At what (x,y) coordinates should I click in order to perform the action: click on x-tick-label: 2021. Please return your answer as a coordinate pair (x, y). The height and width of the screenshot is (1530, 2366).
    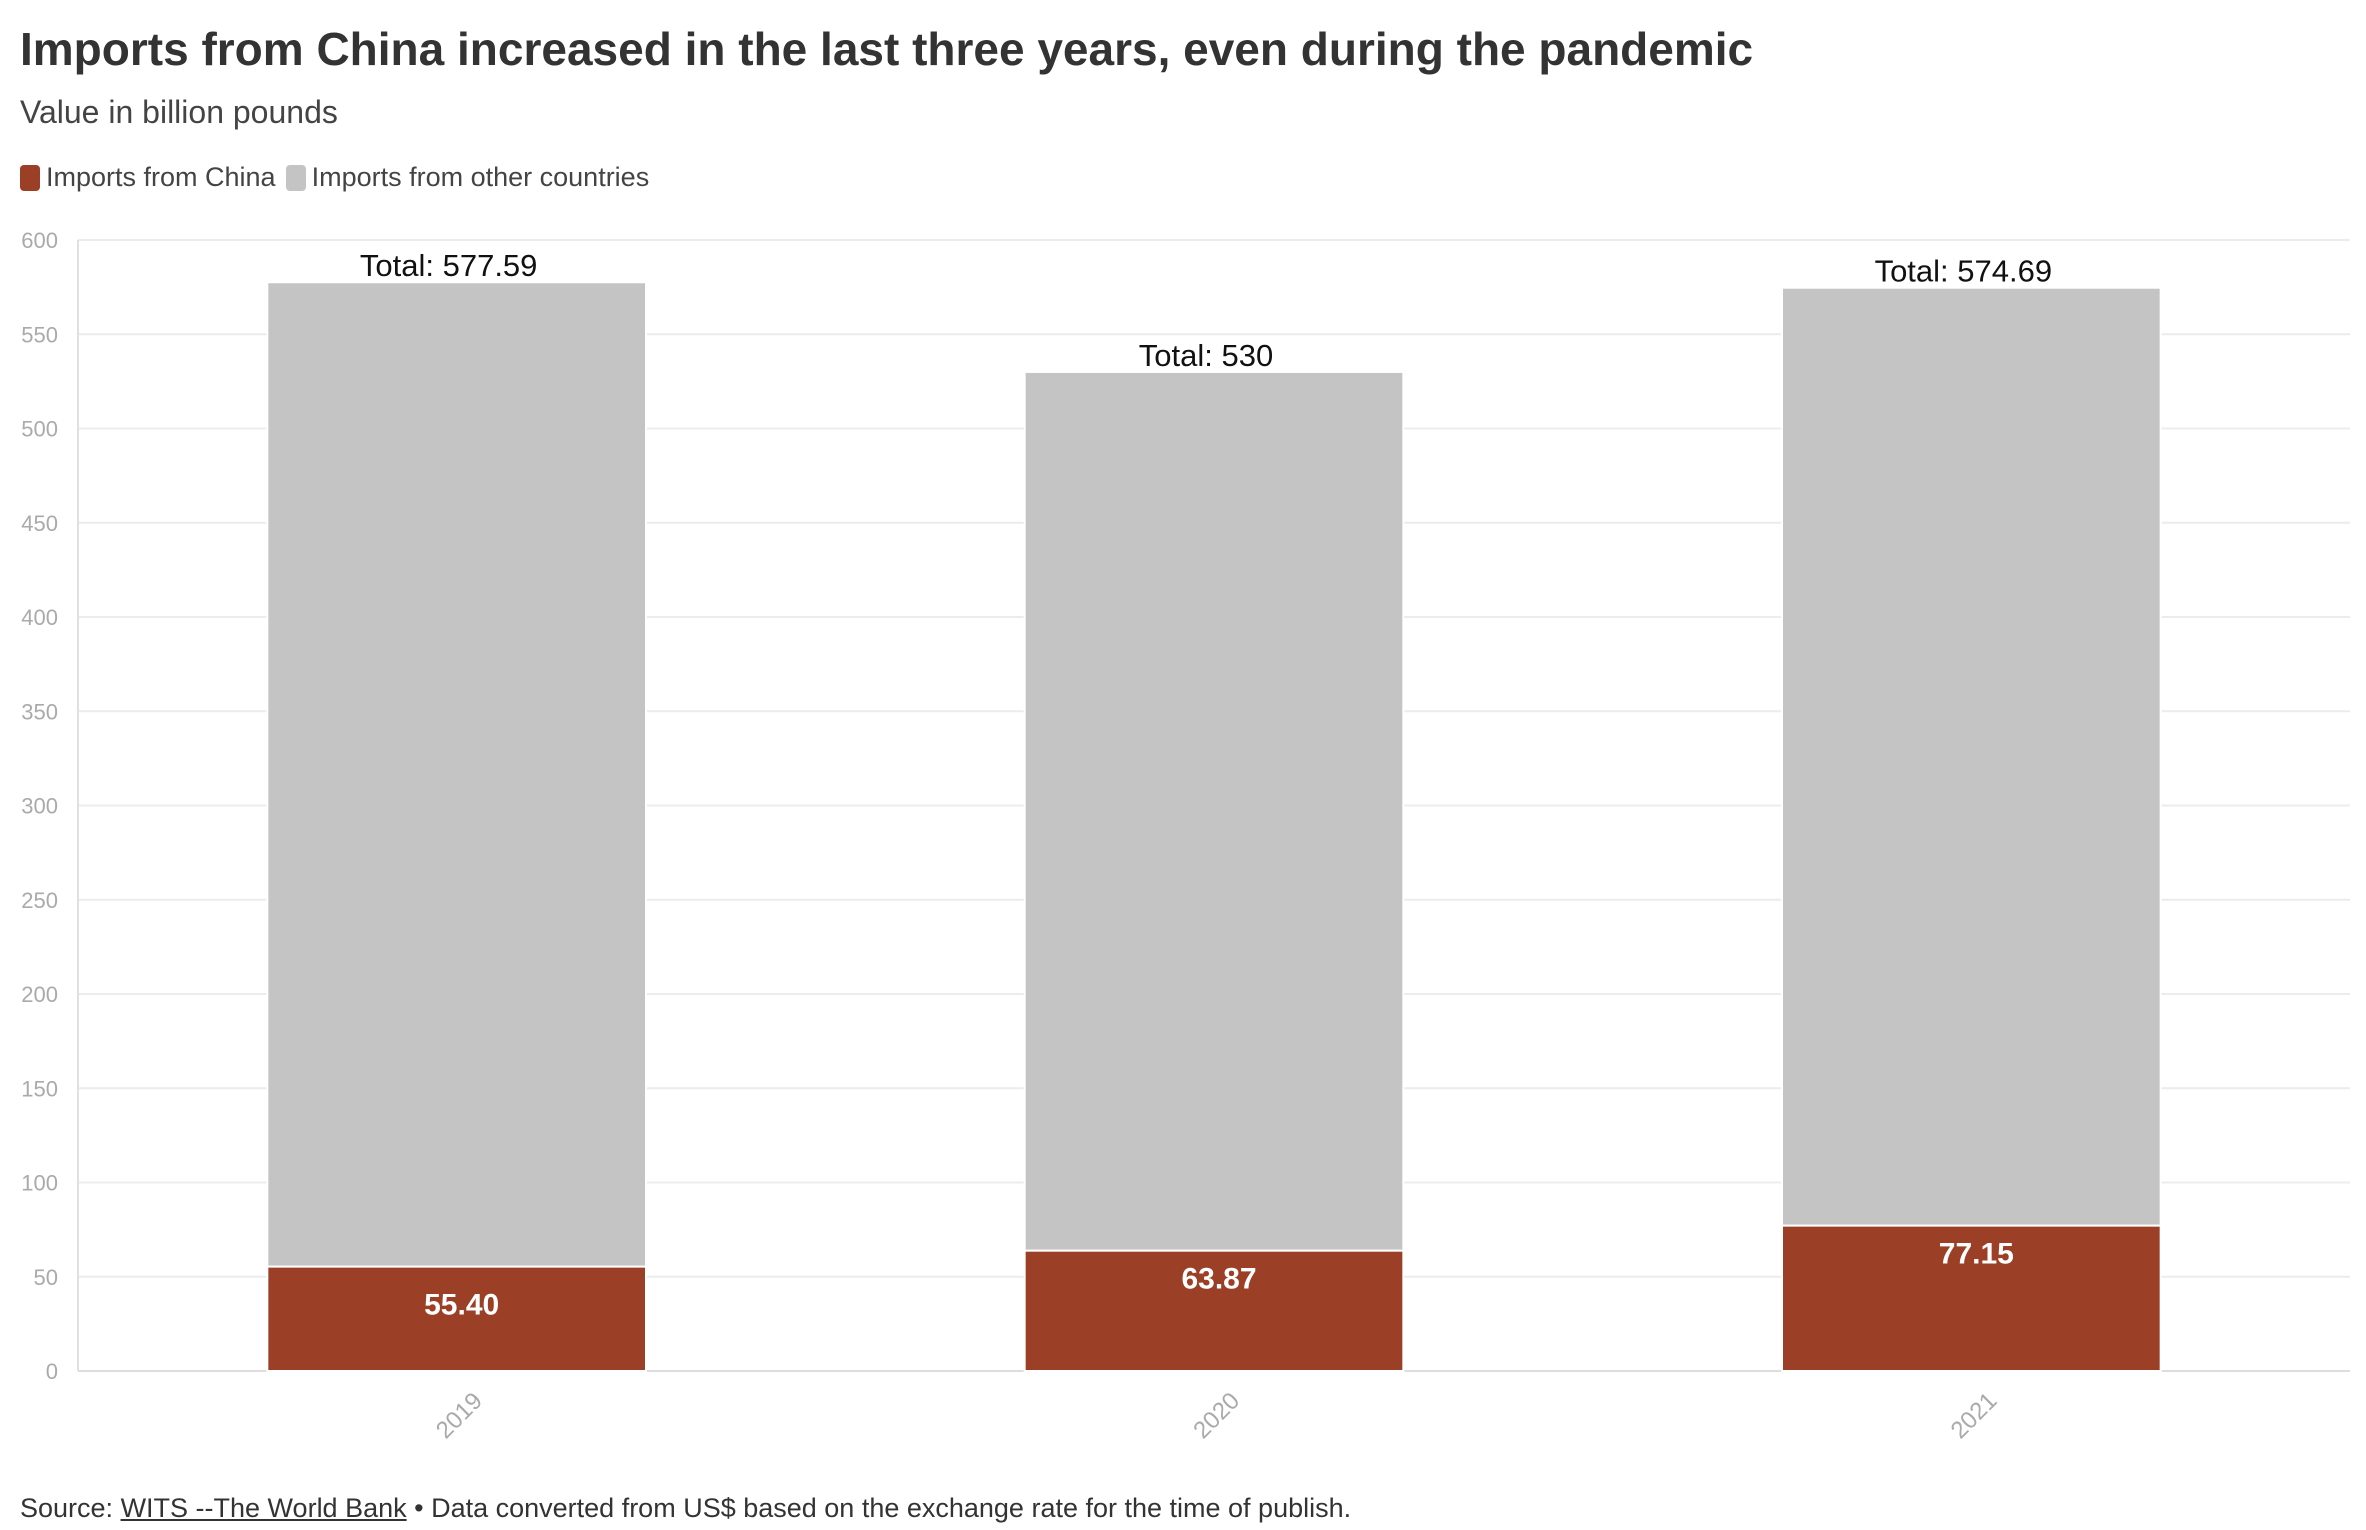
    Looking at the image, I should click on (1974, 1415).